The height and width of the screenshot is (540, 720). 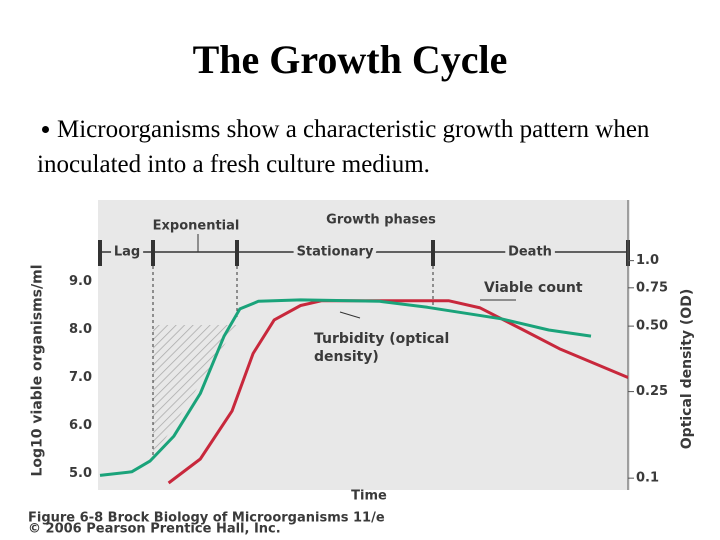 I want to click on caption: © 2006 Pearson Prentice Hall, Inc., so click(x=154, y=529).